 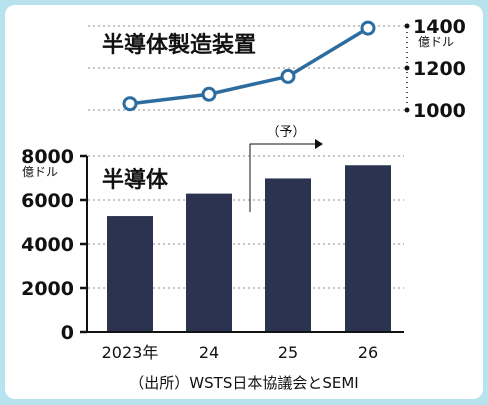 I want to click on bar-y-tick-label: 4000, so click(x=47, y=245).